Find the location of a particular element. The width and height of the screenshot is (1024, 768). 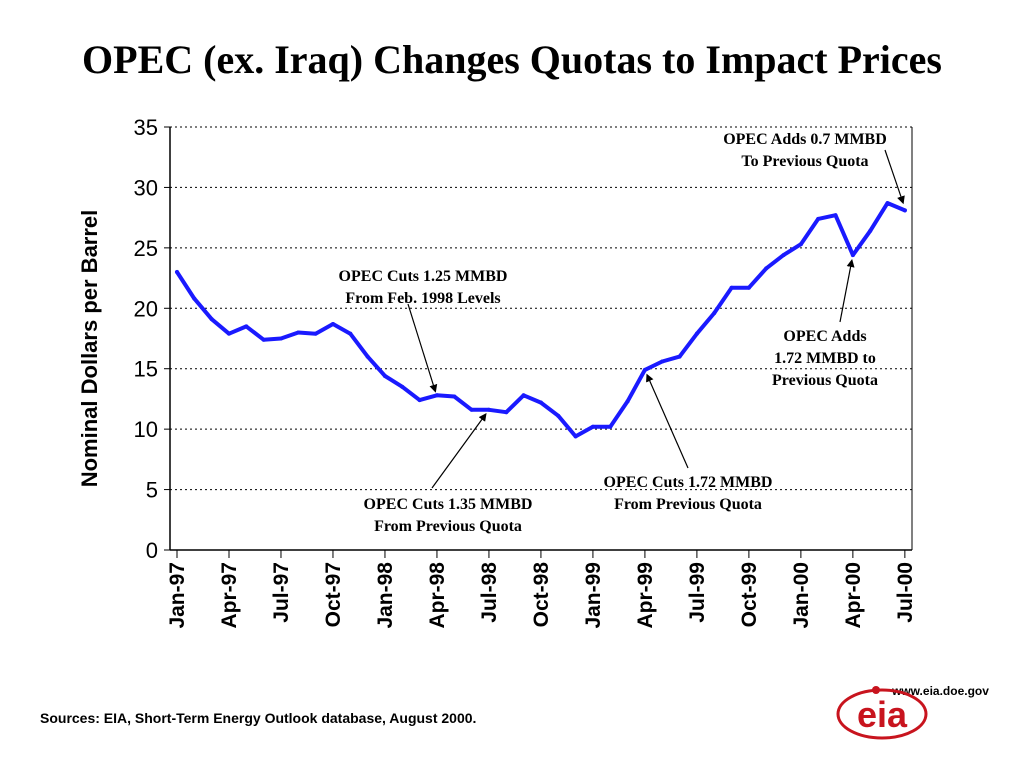

y-tick-label: 25 is located at coordinates (146, 248).